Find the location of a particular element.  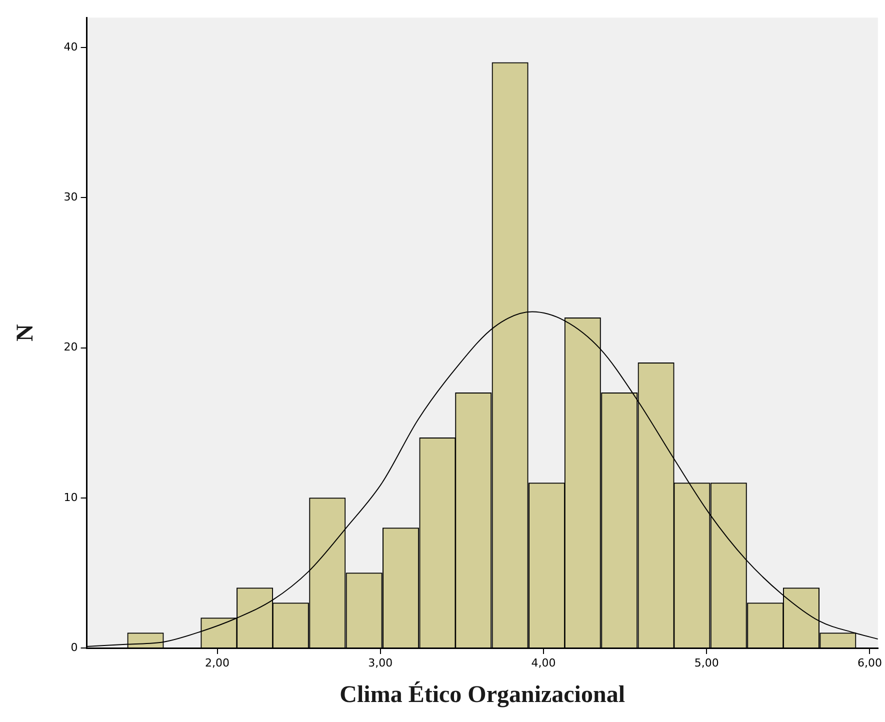

x-tick-label: 3,00 is located at coordinates (380, 663).